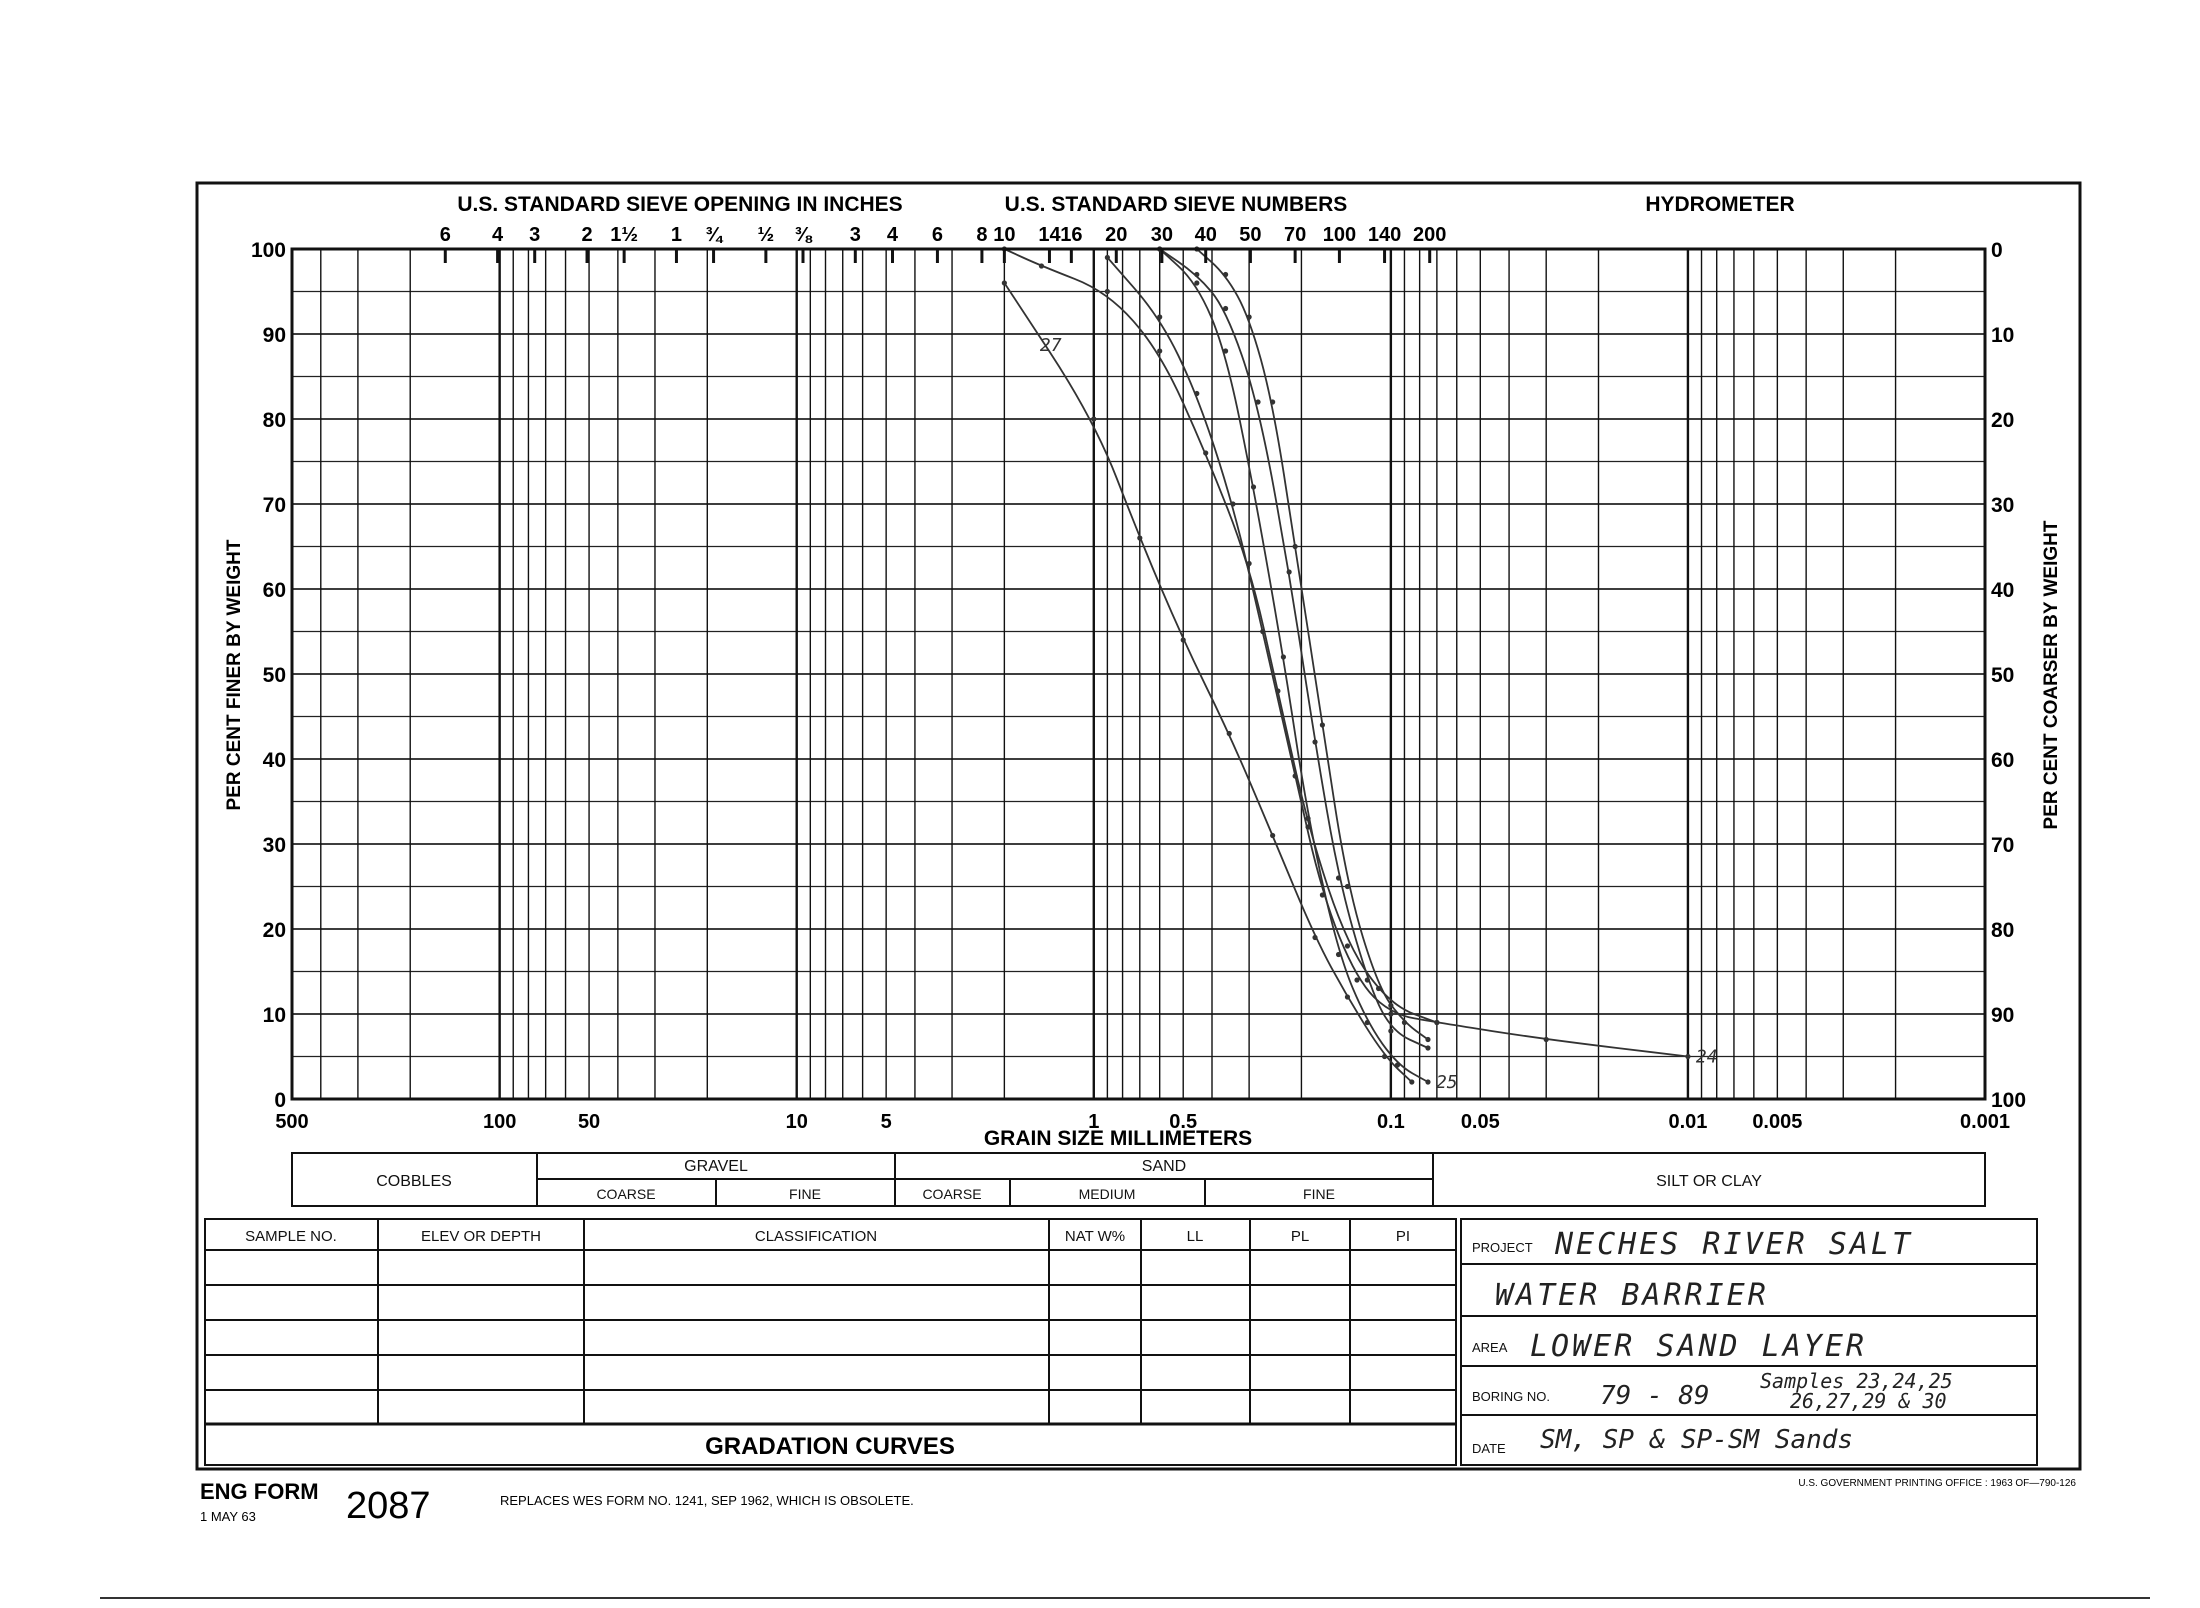 The width and height of the screenshot is (2200, 1608). What do you see at coordinates (830, 1342) in the screenshot?
I see `sample-table` at bounding box center [830, 1342].